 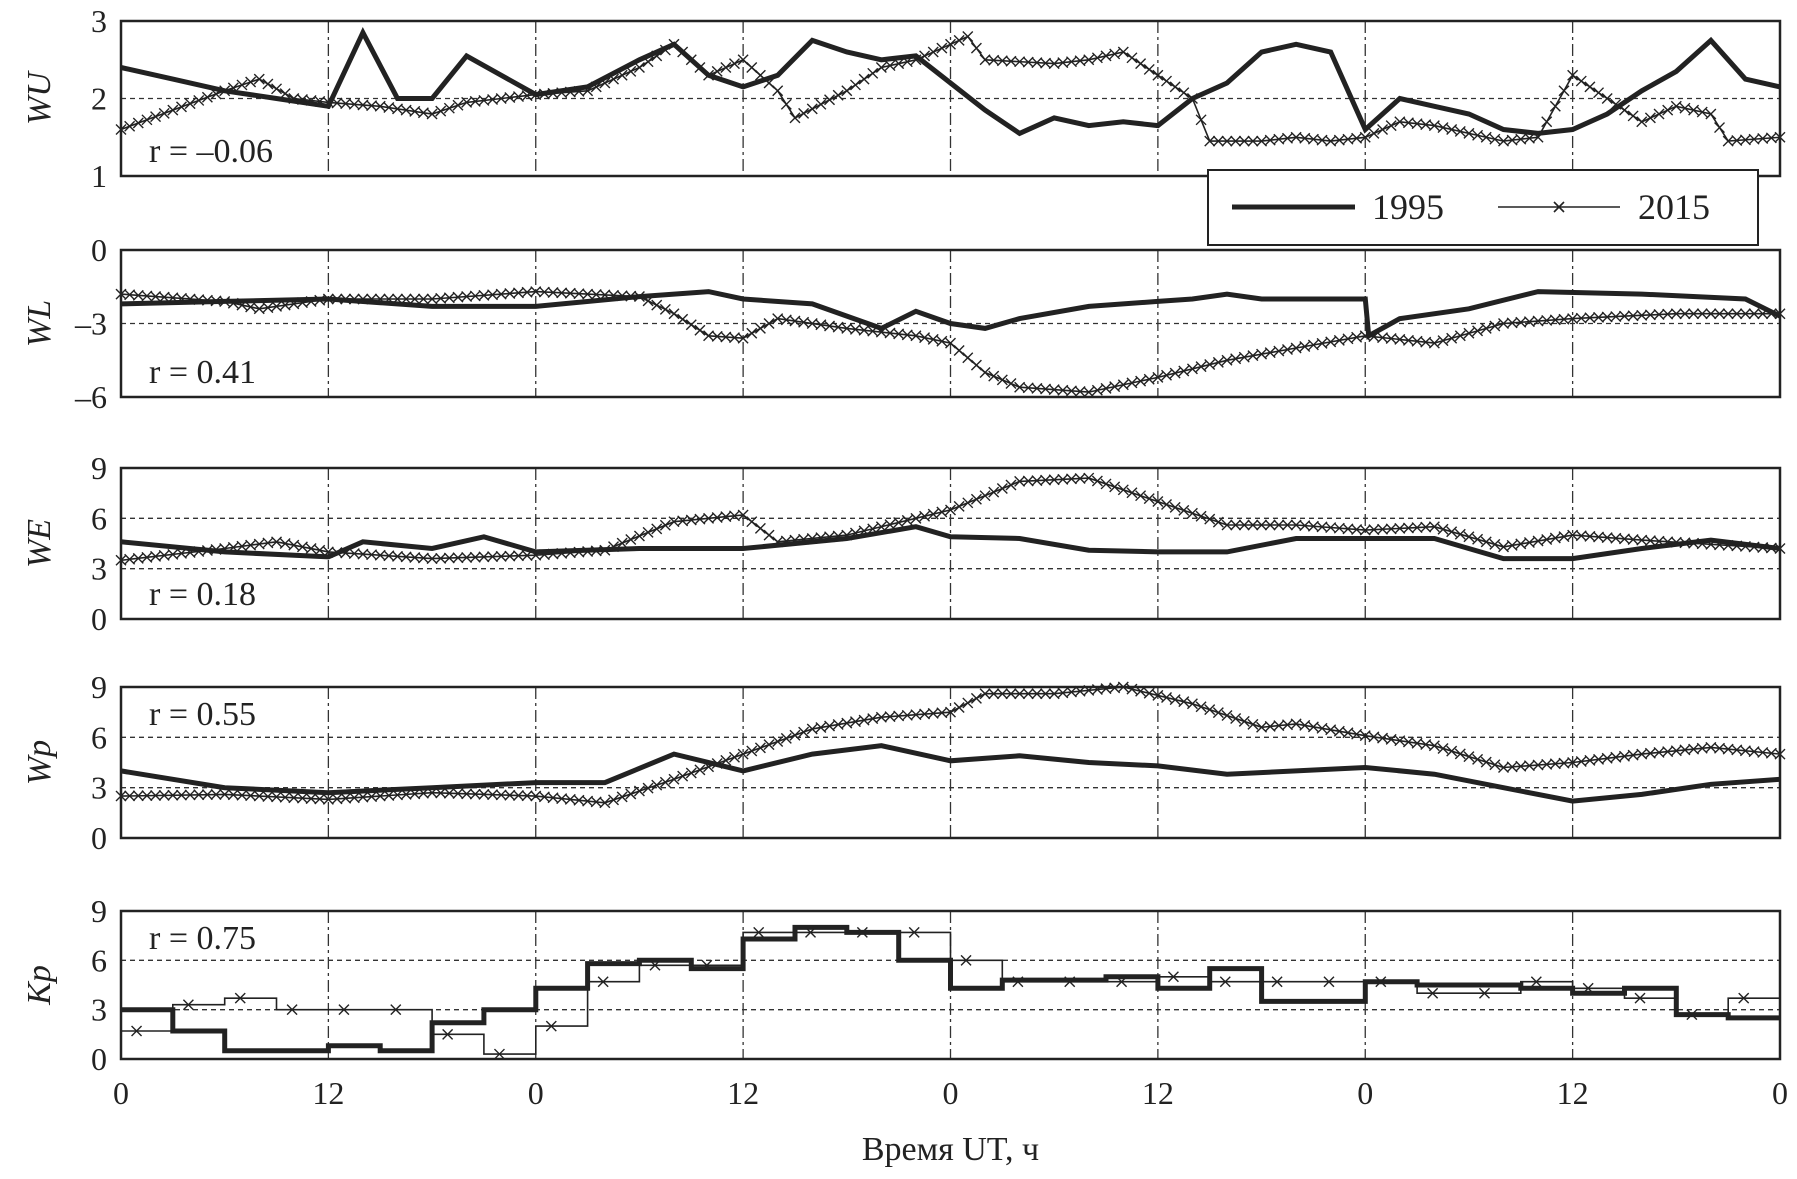 I want to click on series-1995-line, so click(x=950, y=81).